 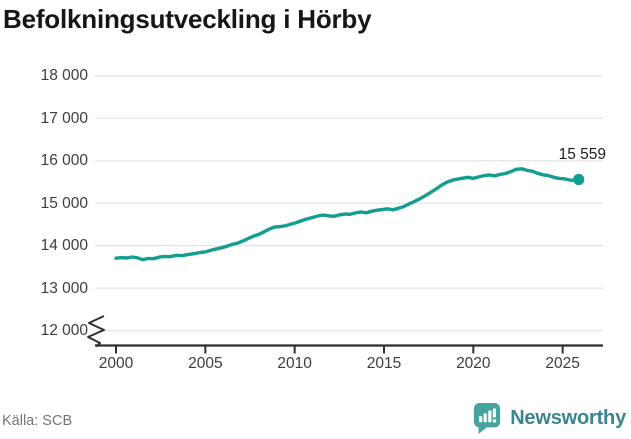 I want to click on axis-break-icon, so click(x=96, y=331).